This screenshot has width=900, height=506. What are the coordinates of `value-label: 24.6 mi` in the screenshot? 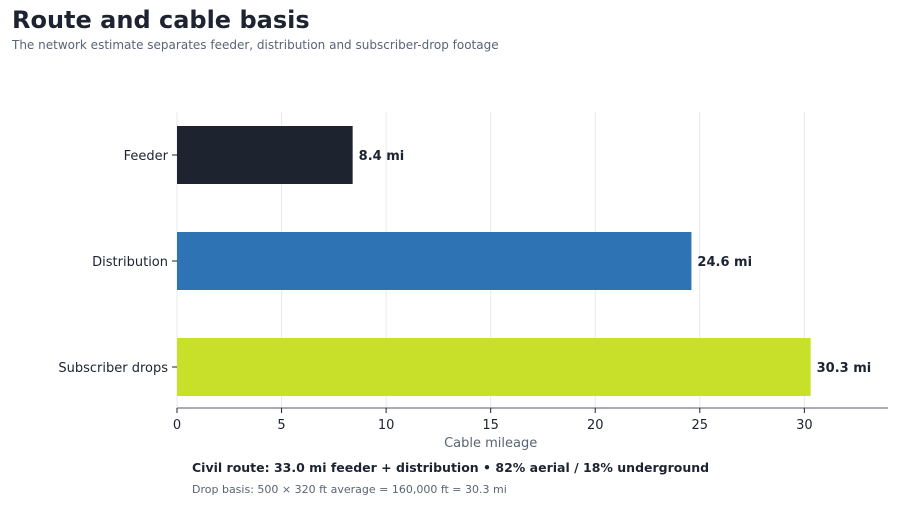 It's located at (724, 262).